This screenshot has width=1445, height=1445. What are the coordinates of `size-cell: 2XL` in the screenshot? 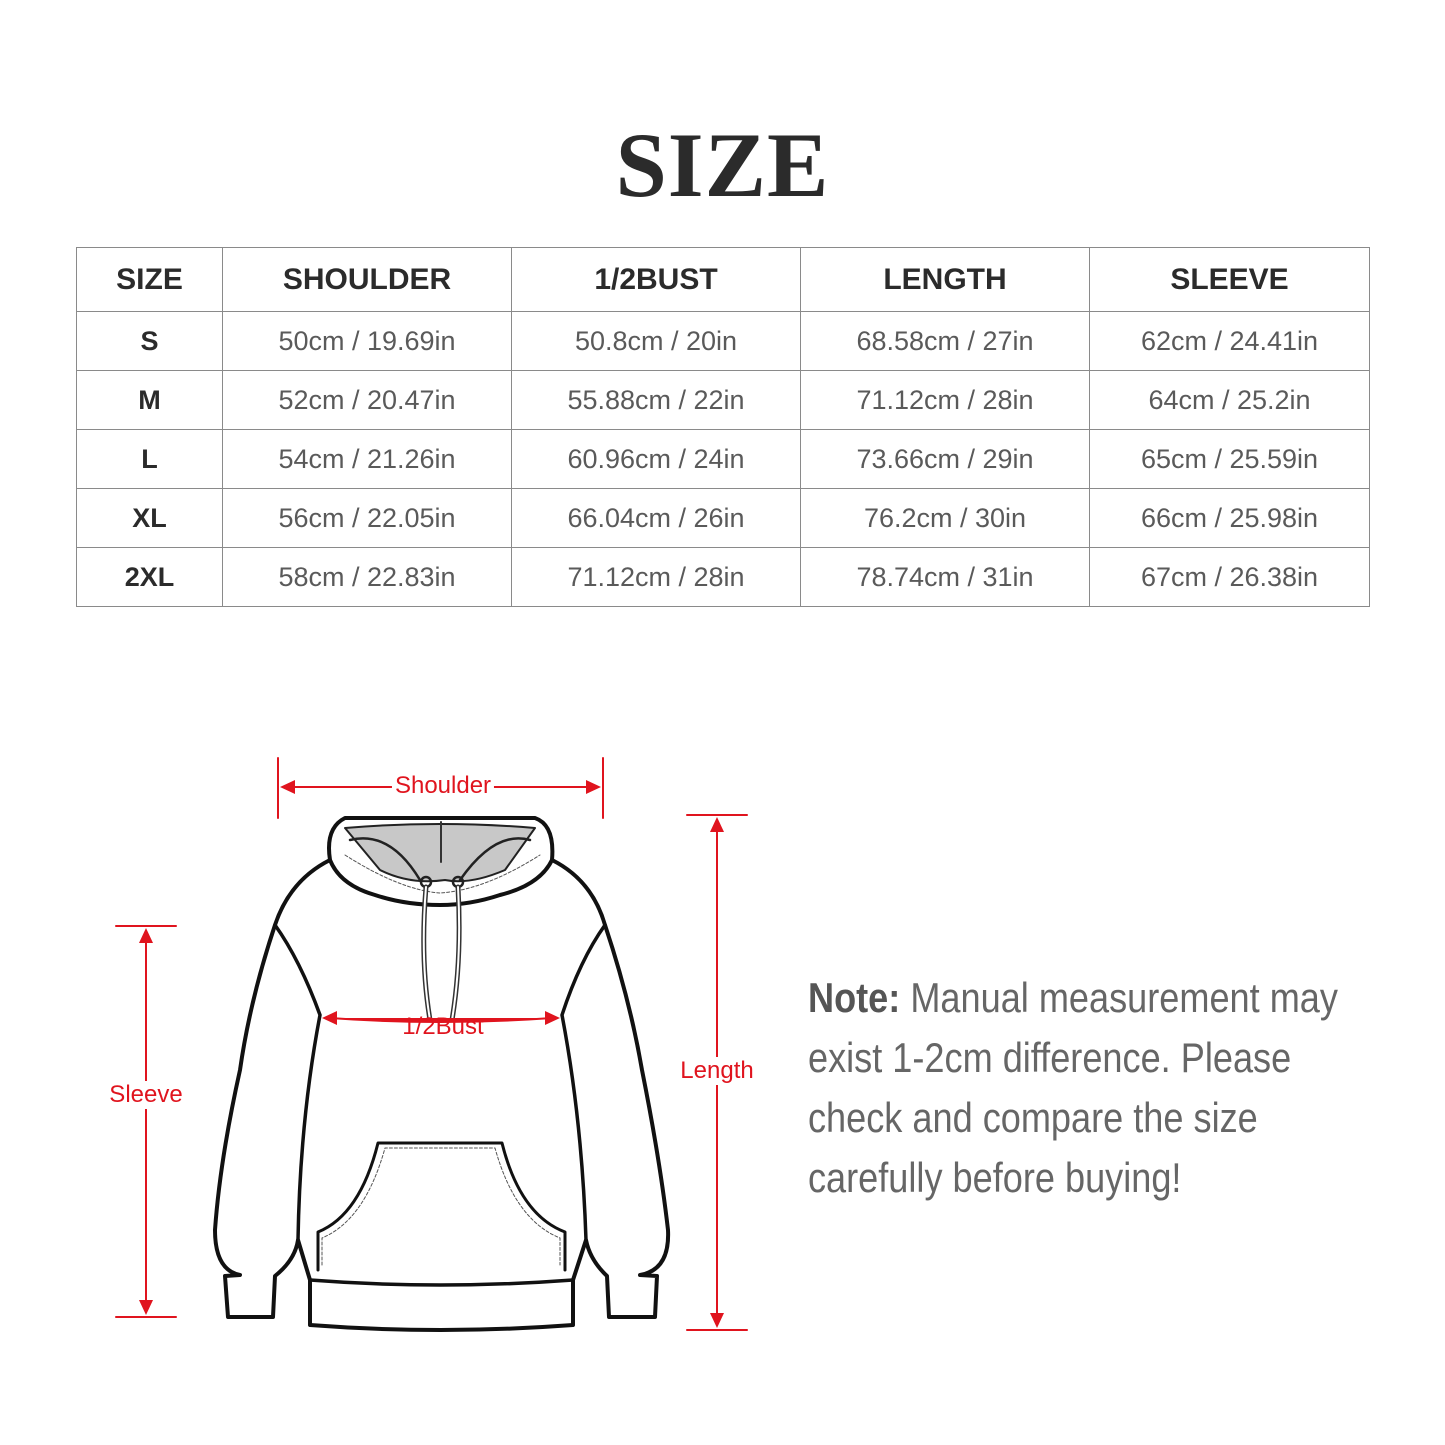 It's located at (149, 577).